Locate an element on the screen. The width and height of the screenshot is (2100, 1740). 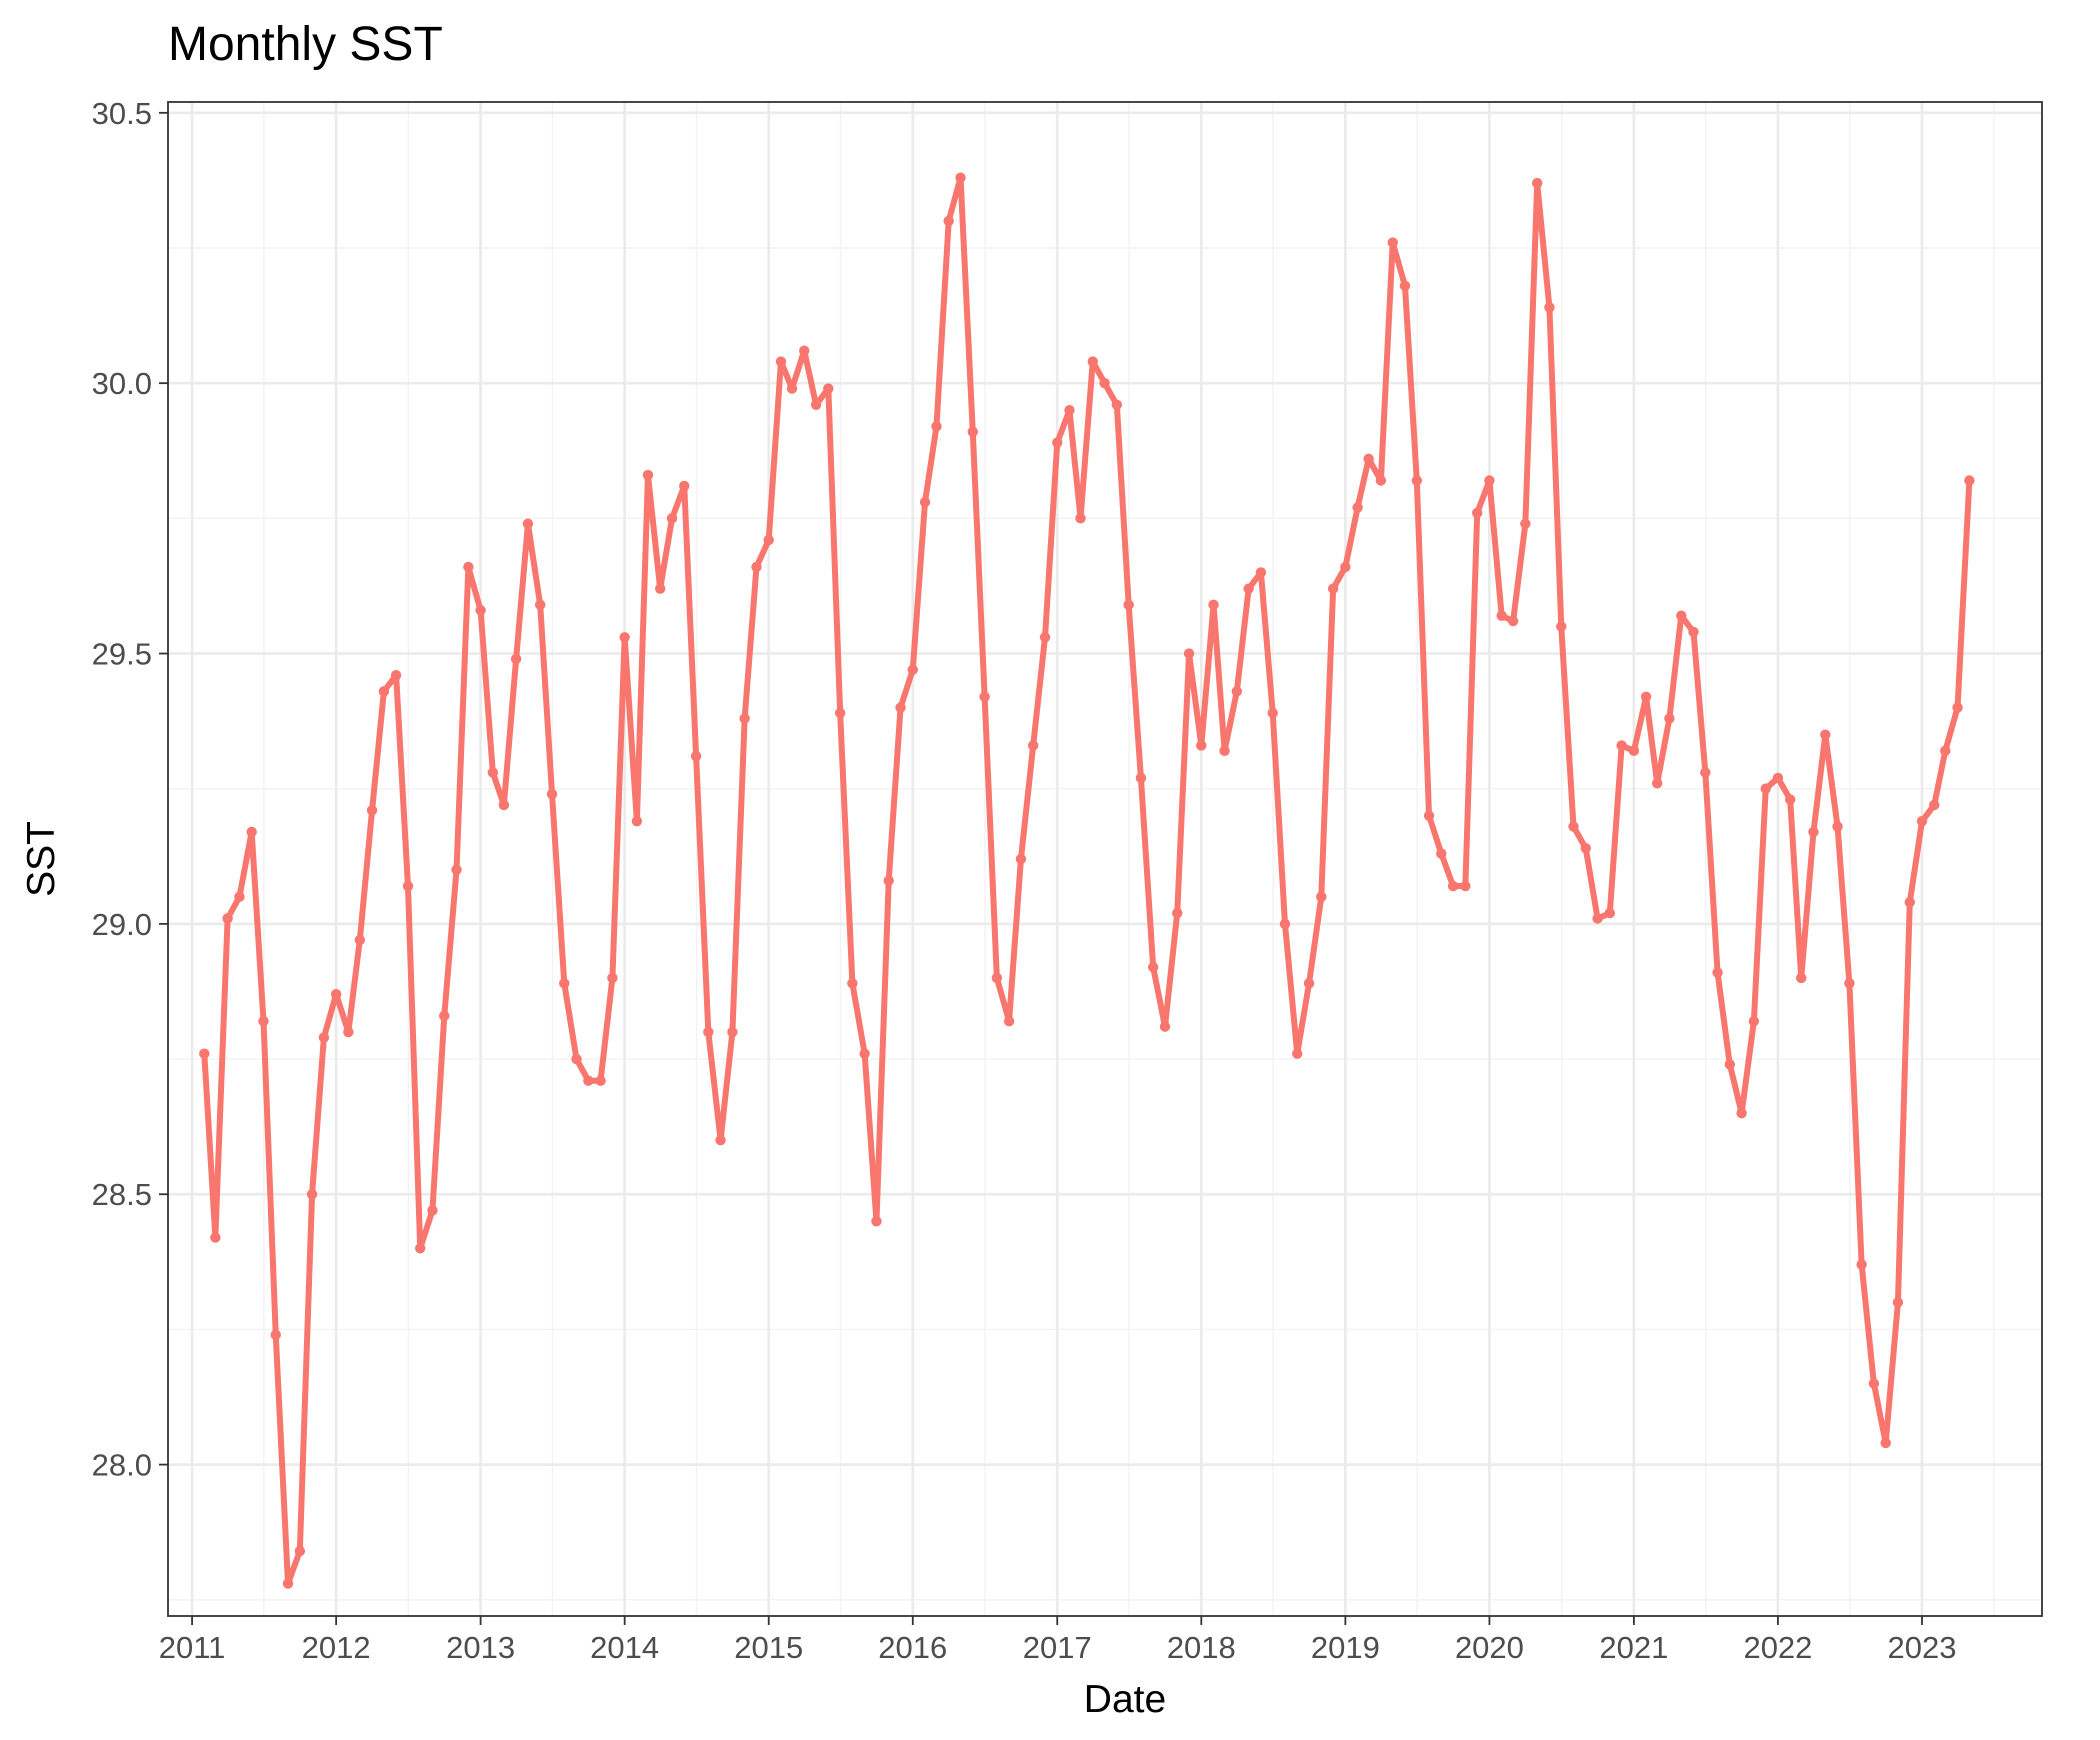
x-tick-label: 2020 is located at coordinates (1489, 1647).